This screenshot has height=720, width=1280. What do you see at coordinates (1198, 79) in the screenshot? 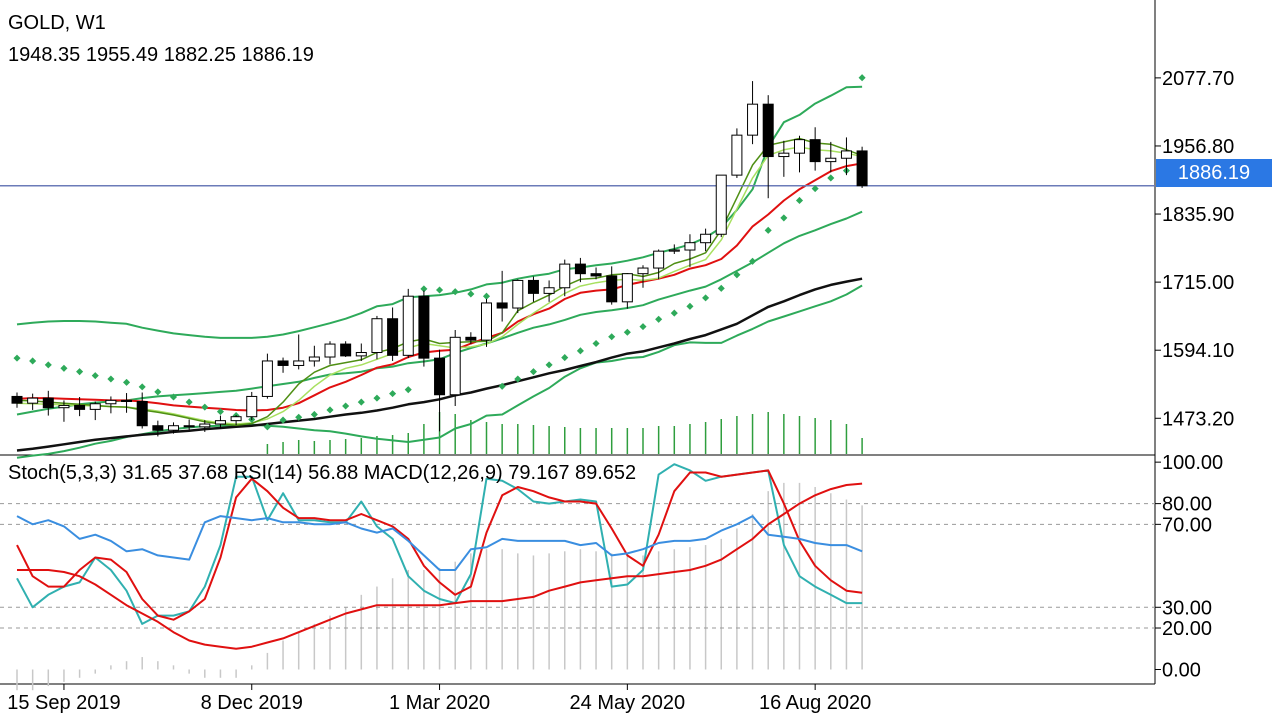
I see `price-tick-label: 2077.70` at bounding box center [1198, 79].